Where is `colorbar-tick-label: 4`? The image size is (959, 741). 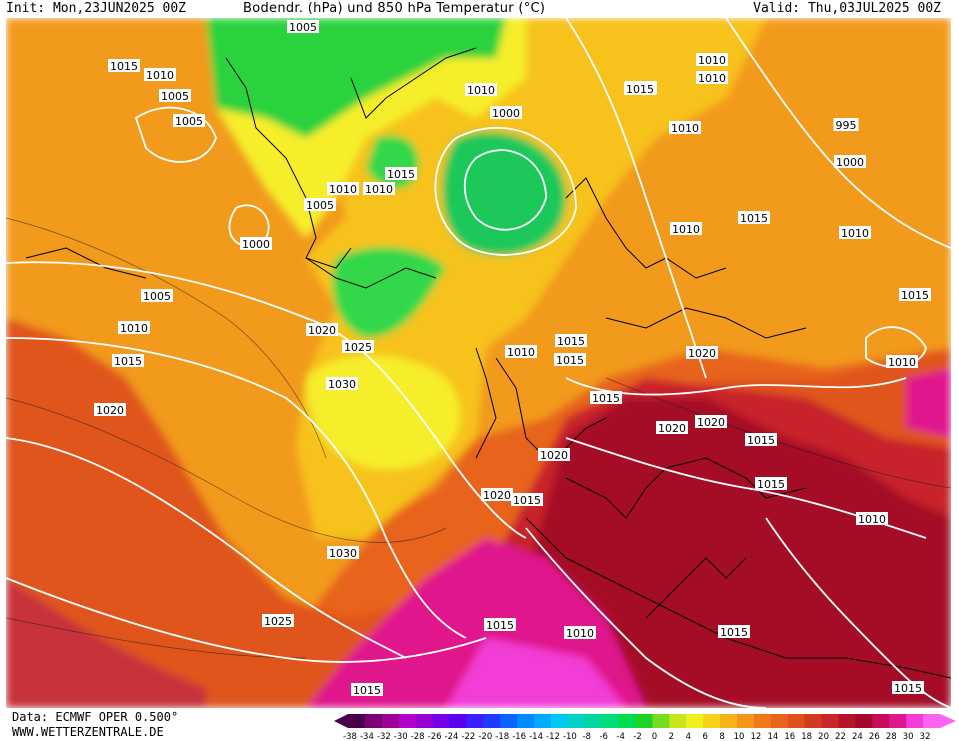
colorbar-tick-label: 4 is located at coordinates (688, 736).